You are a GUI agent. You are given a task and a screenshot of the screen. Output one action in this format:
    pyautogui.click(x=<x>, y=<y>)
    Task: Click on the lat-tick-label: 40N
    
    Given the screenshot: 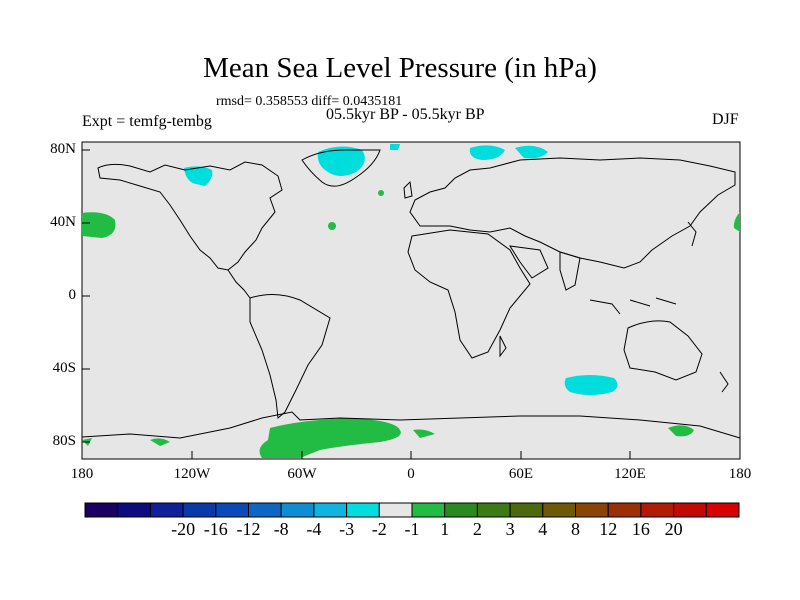 What is the action you would take?
    pyautogui.click(x=63, y=222)
    